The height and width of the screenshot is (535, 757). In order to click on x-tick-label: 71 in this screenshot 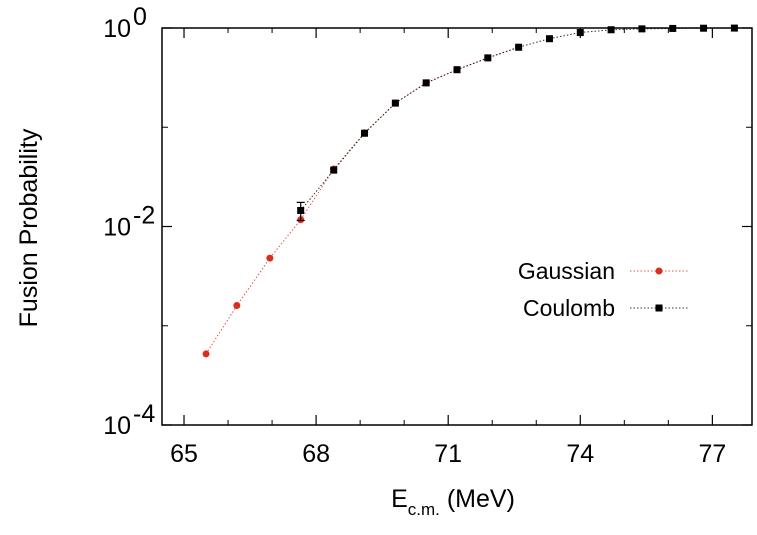, I will do `click(448, 454)`.